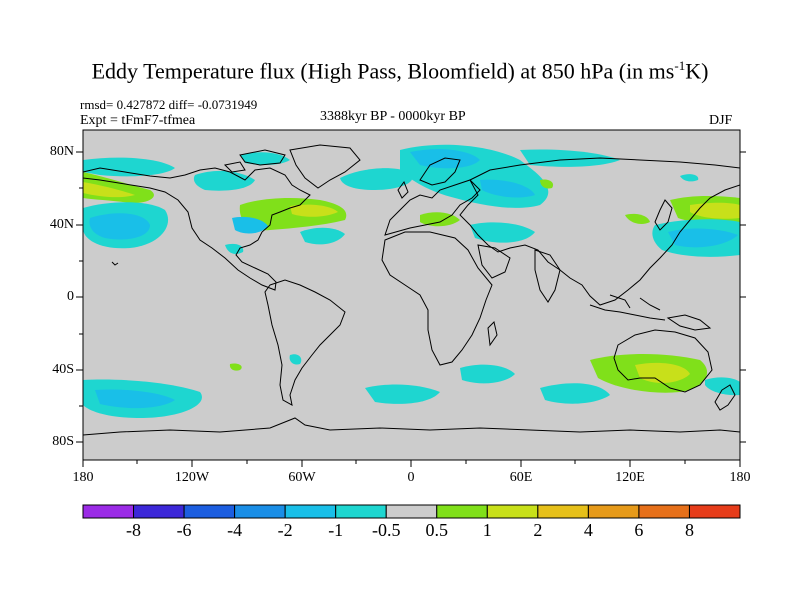  What do you see at coordinates (184, 530) in the screenshot?
I see `colorbar-tick-label: -6` at bounding box center [184, 530].